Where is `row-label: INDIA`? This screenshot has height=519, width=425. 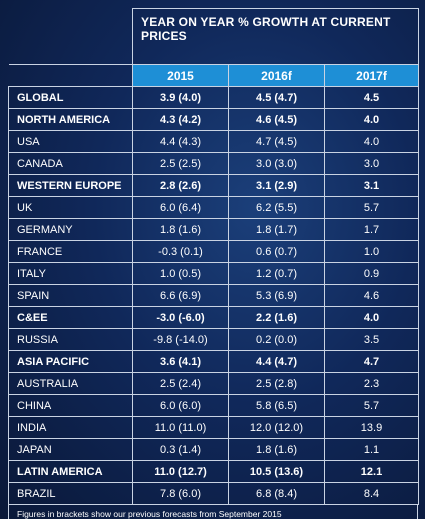
row-label: INDIA is located at coordinates (70, 427).